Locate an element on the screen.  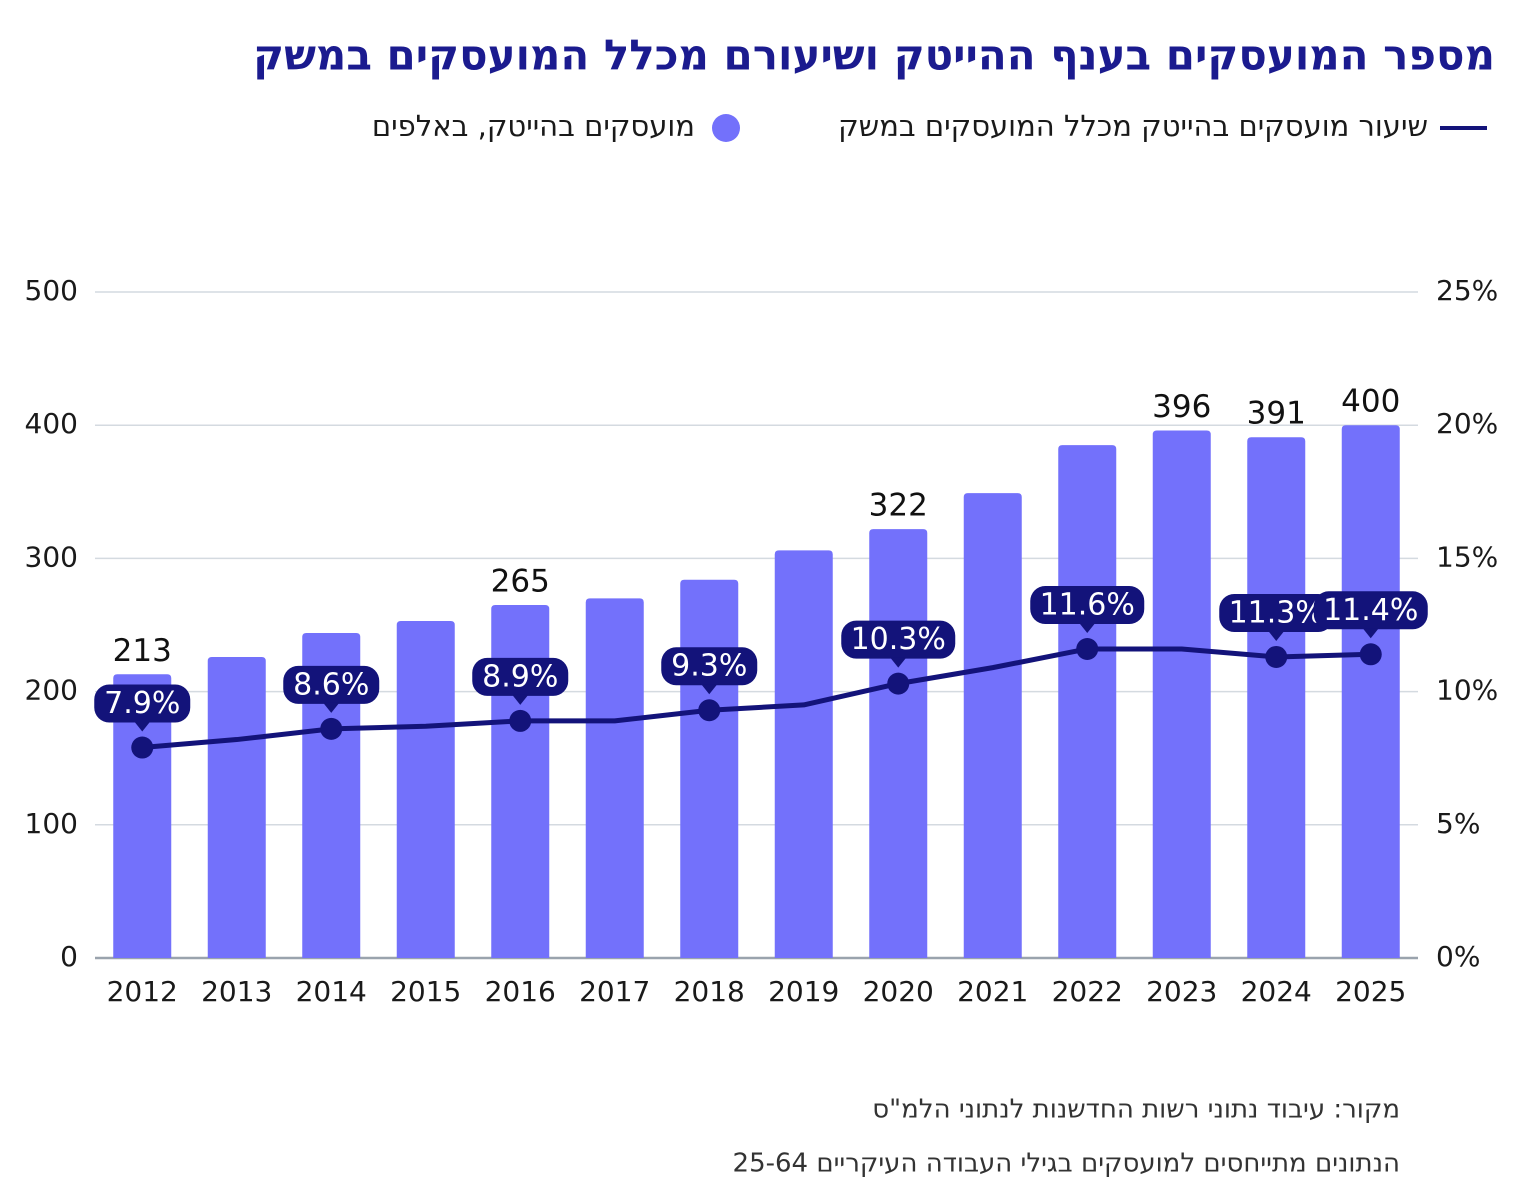
line-value-label: 9.3% is located at coordinates (709, 666).